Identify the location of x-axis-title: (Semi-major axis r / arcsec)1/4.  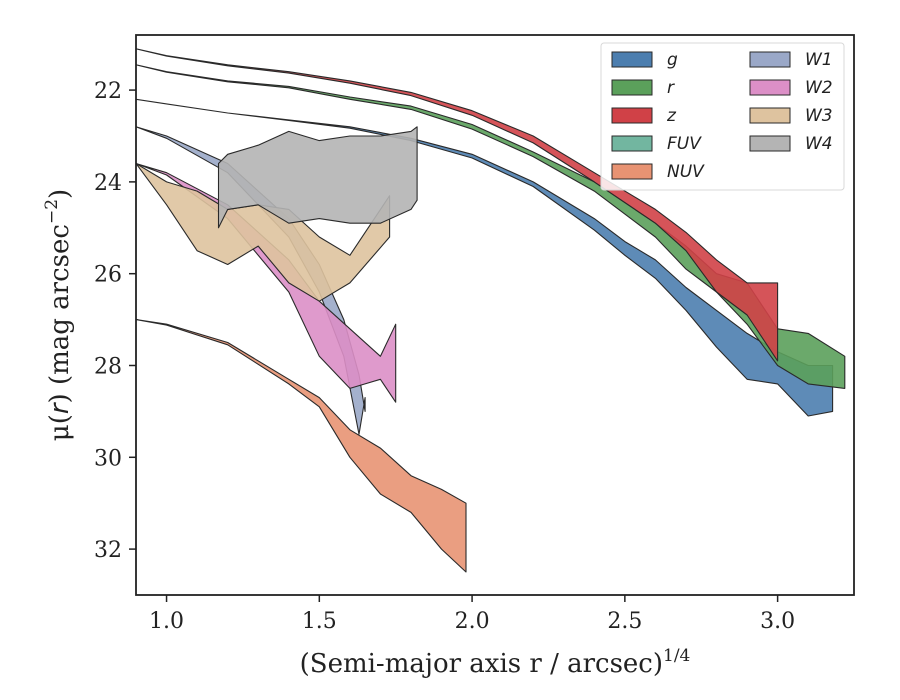
(495, 662).